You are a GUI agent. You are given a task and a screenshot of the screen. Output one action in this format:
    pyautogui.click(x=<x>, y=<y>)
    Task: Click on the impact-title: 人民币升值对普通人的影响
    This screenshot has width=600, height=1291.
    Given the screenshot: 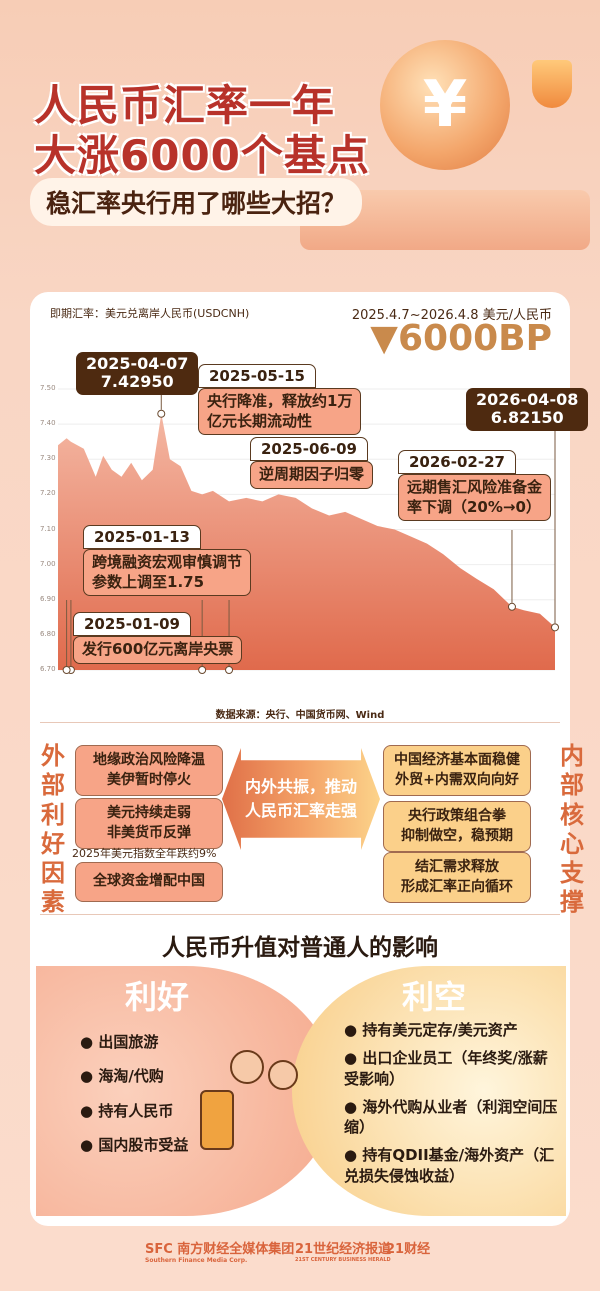 What is the action you would take?
    pyautogui.click(x=300, y=948)
    